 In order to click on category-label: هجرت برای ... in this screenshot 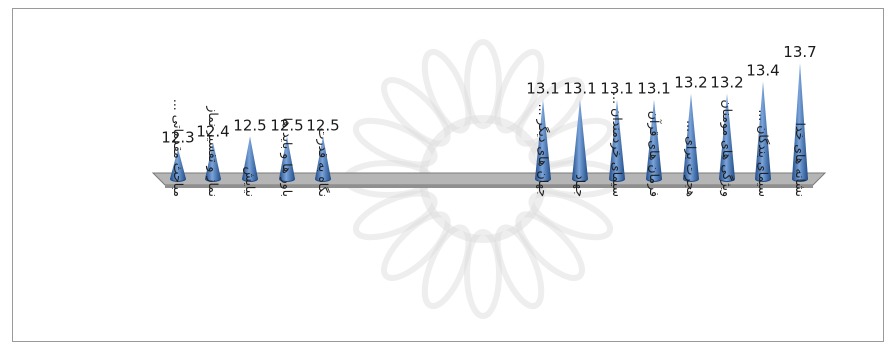, I will do `click(691, 158)`.